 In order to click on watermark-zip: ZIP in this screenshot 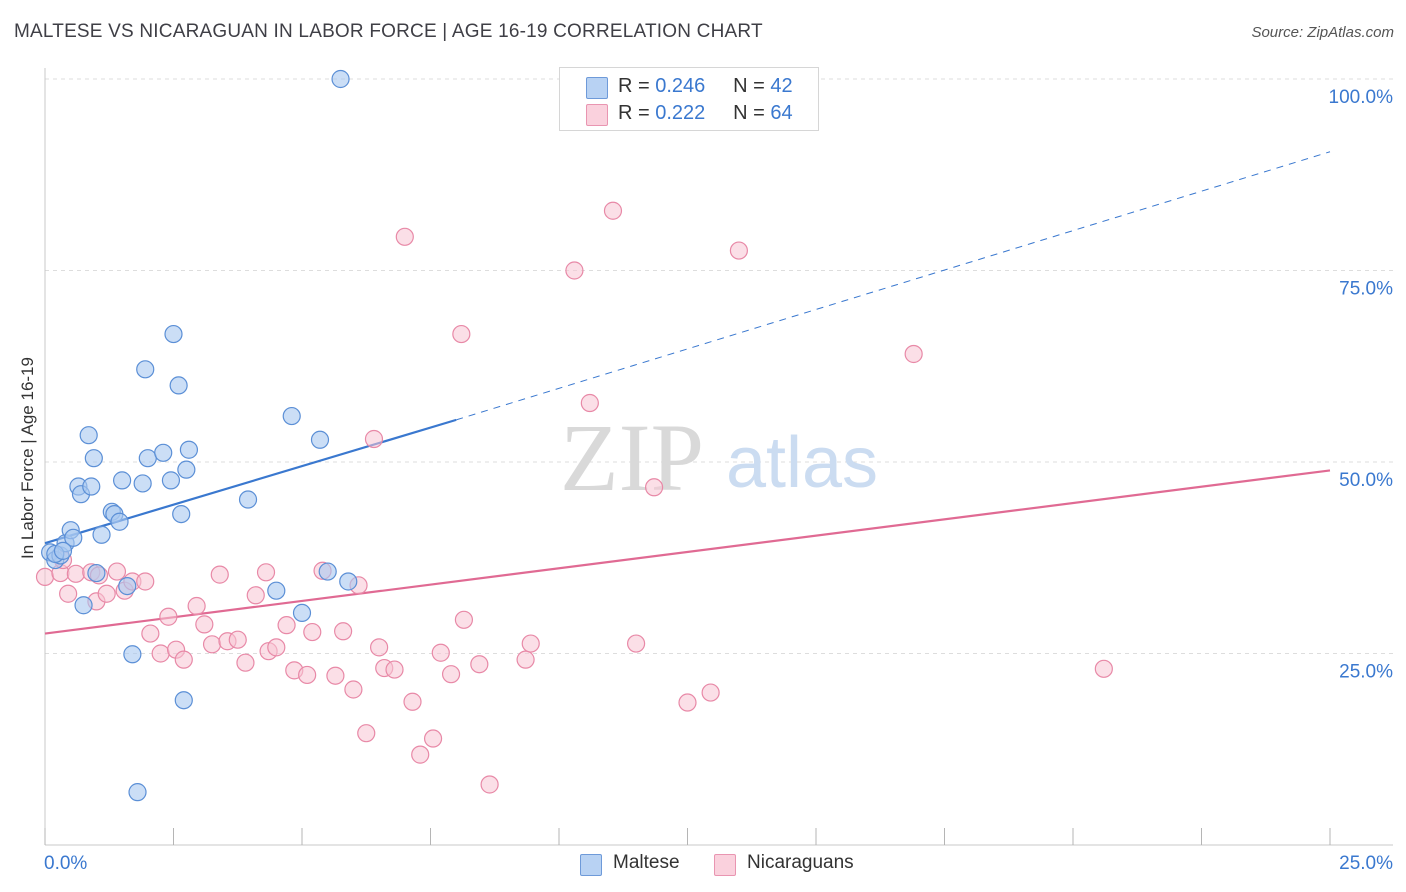, I will do `click(632, 457)`.